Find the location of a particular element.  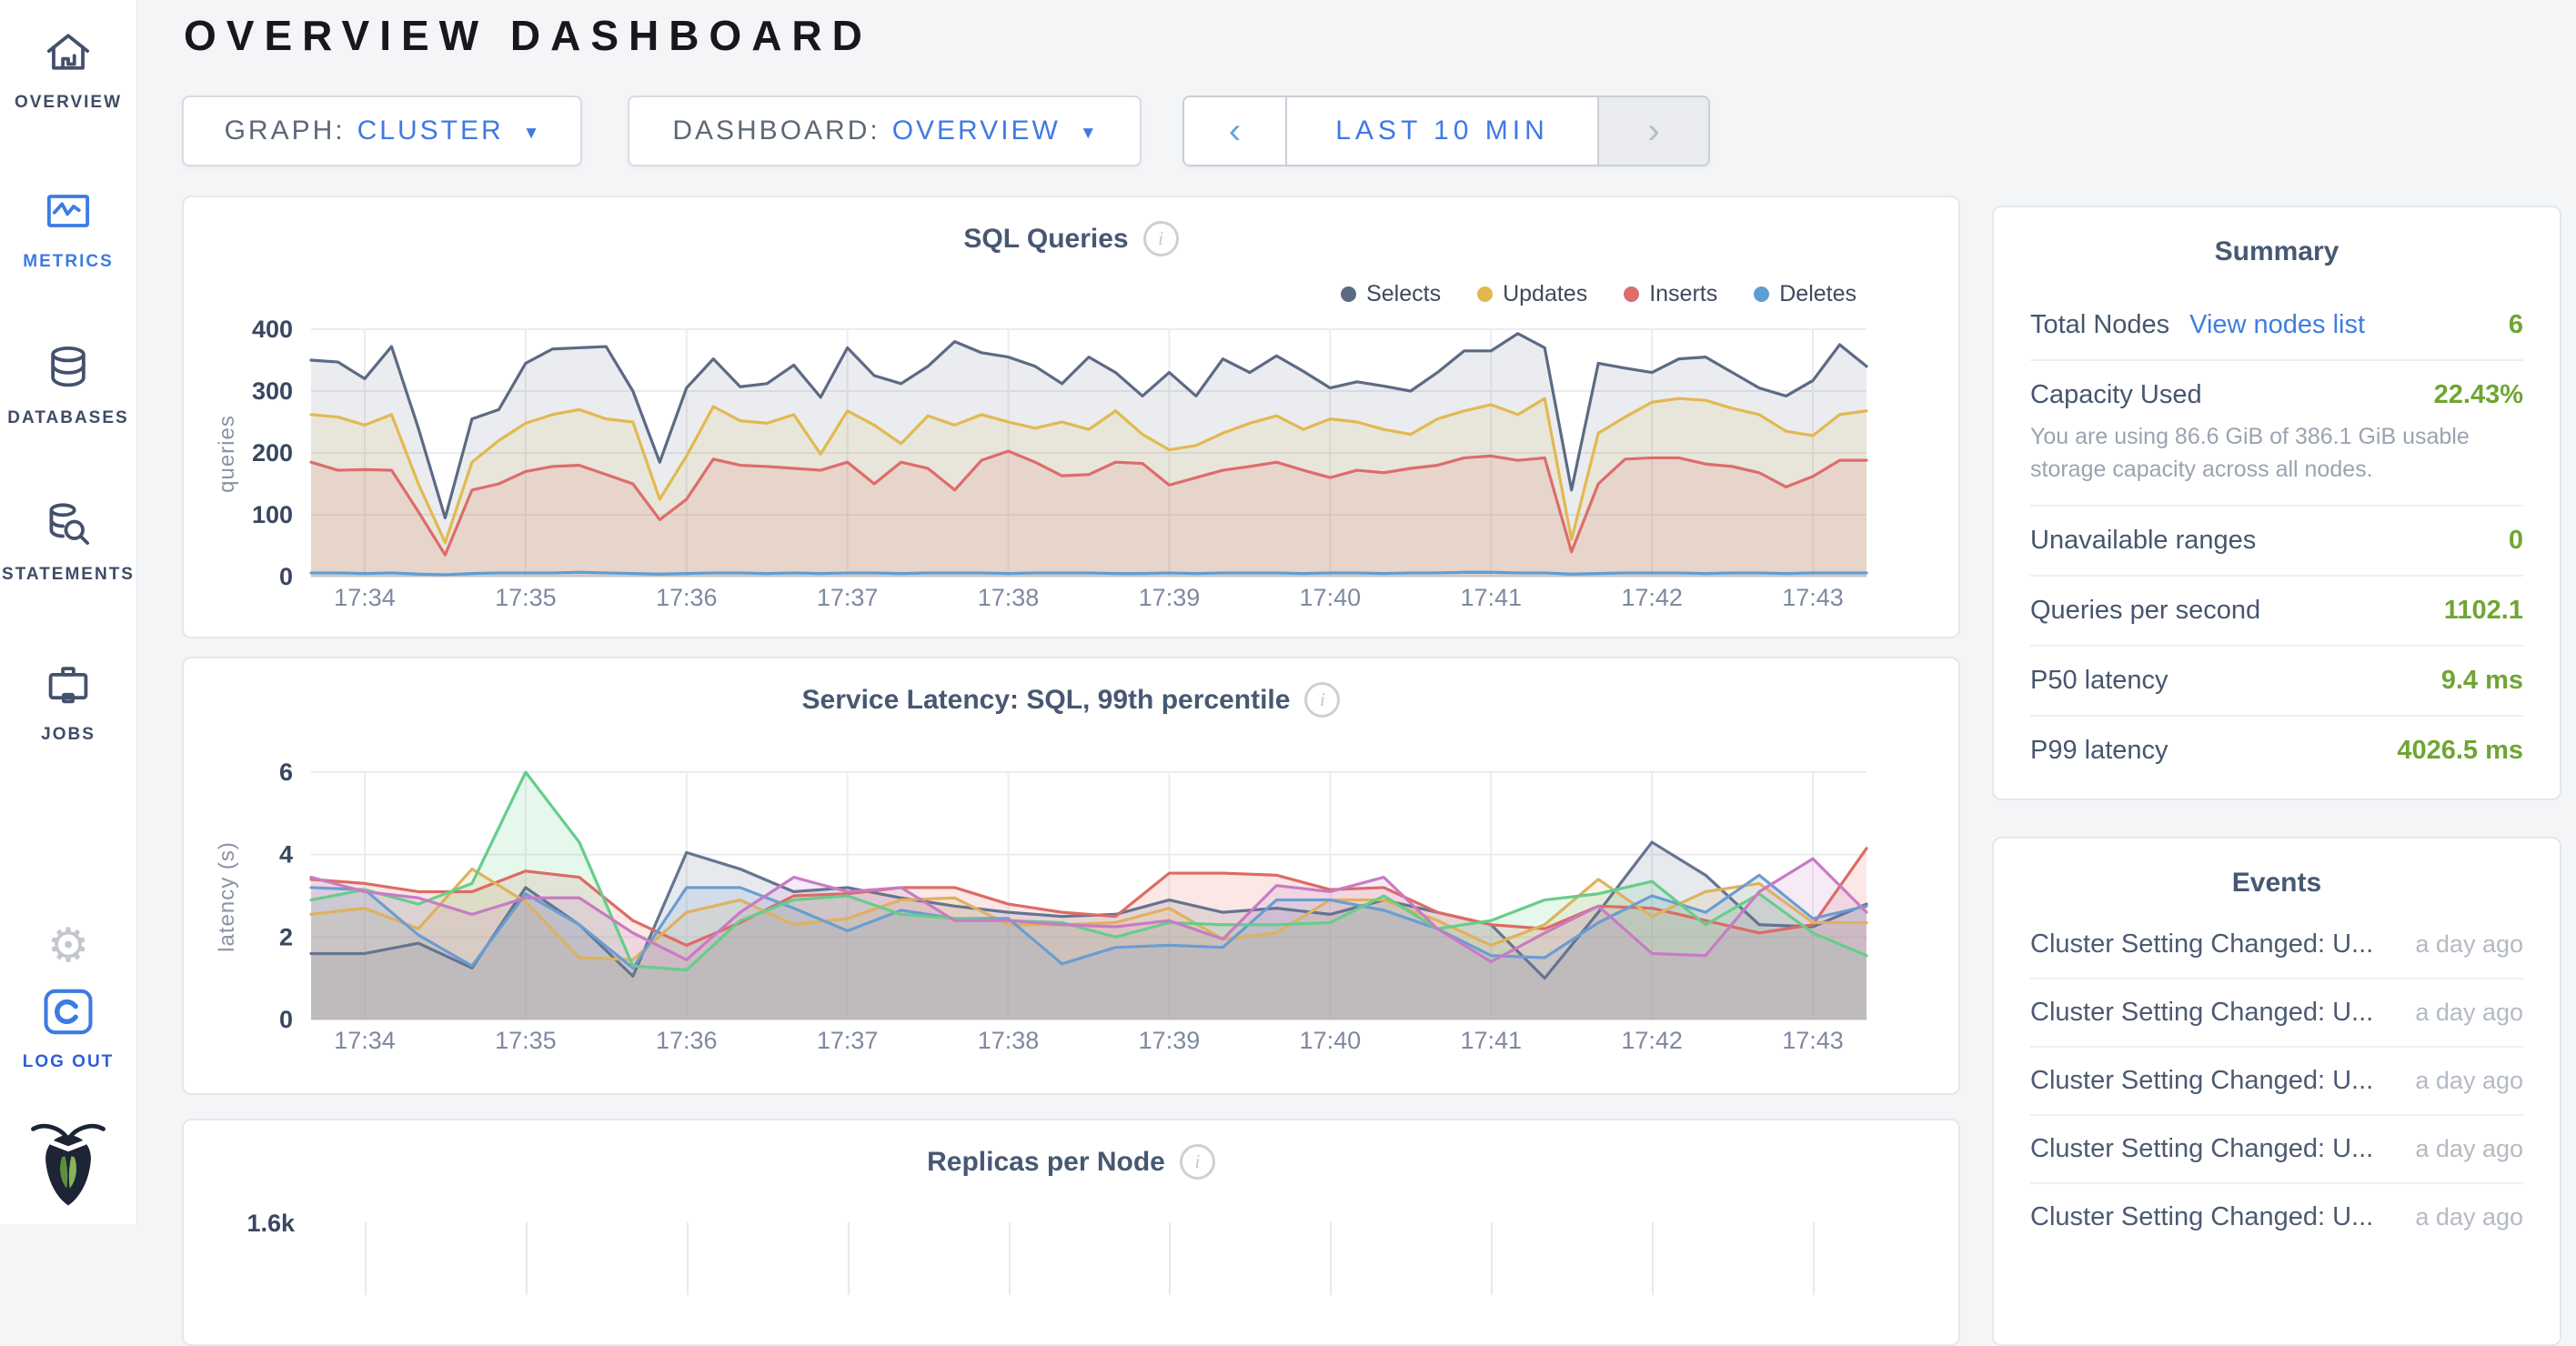

svg-text: 6 is located at coordinates (286, 772).